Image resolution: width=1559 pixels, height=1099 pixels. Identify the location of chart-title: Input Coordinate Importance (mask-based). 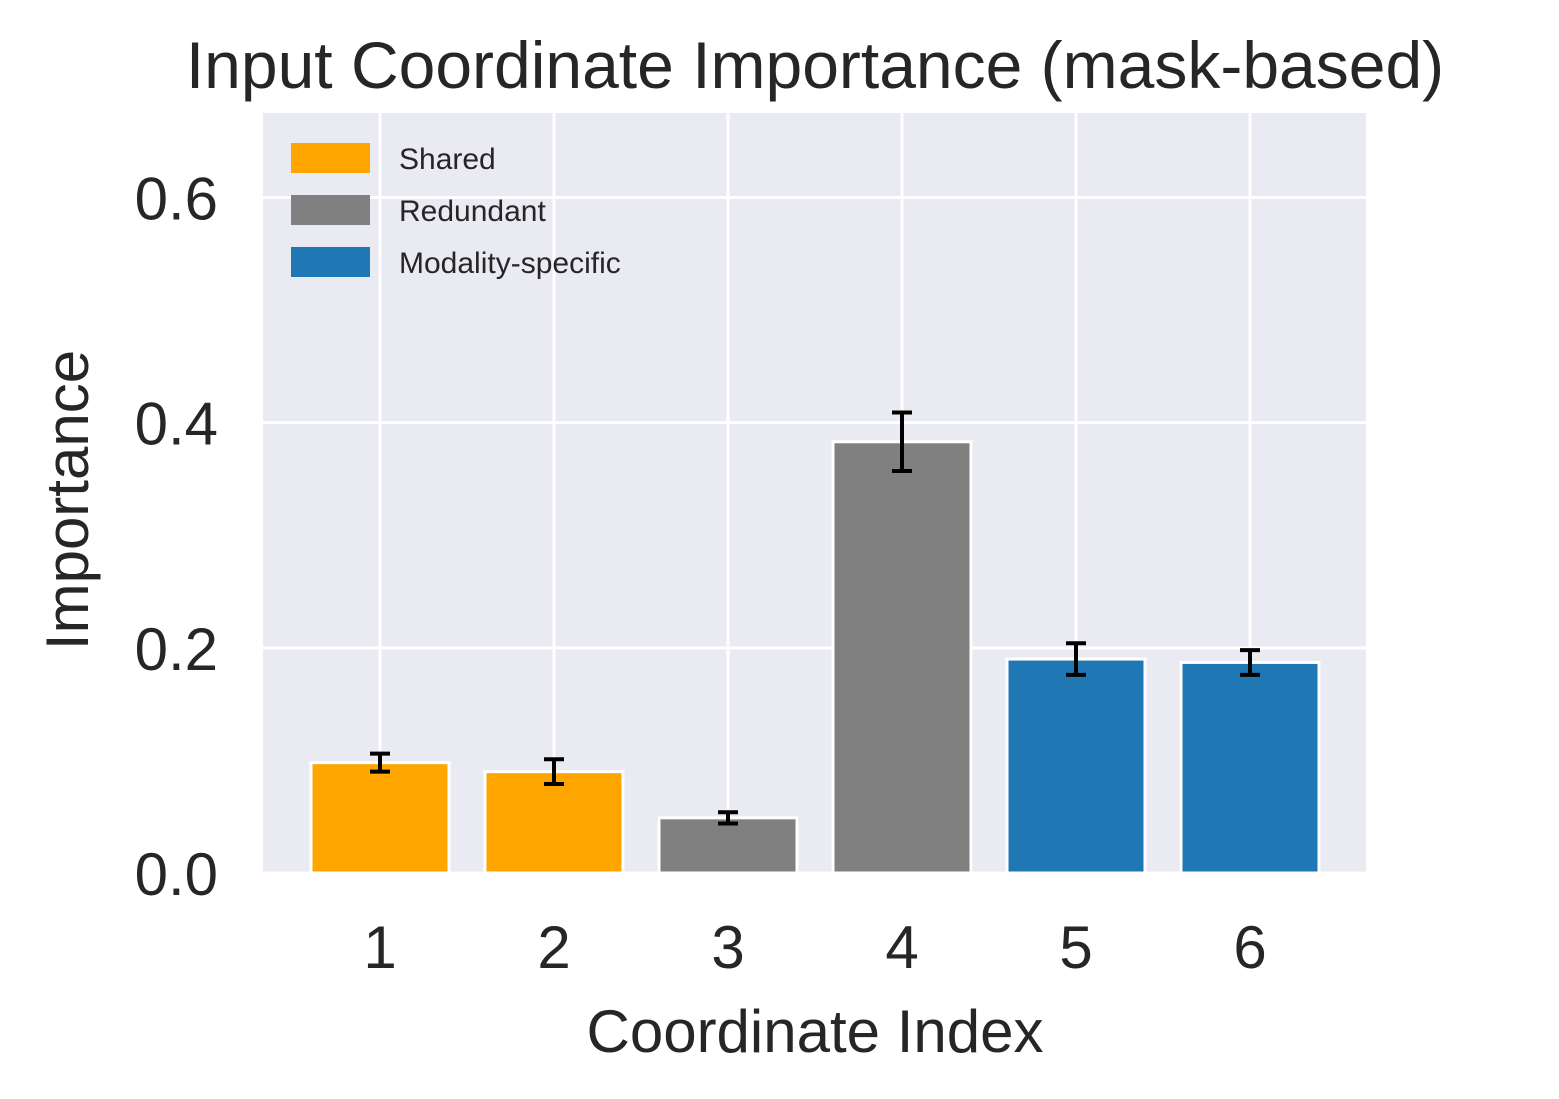
(815, 65).